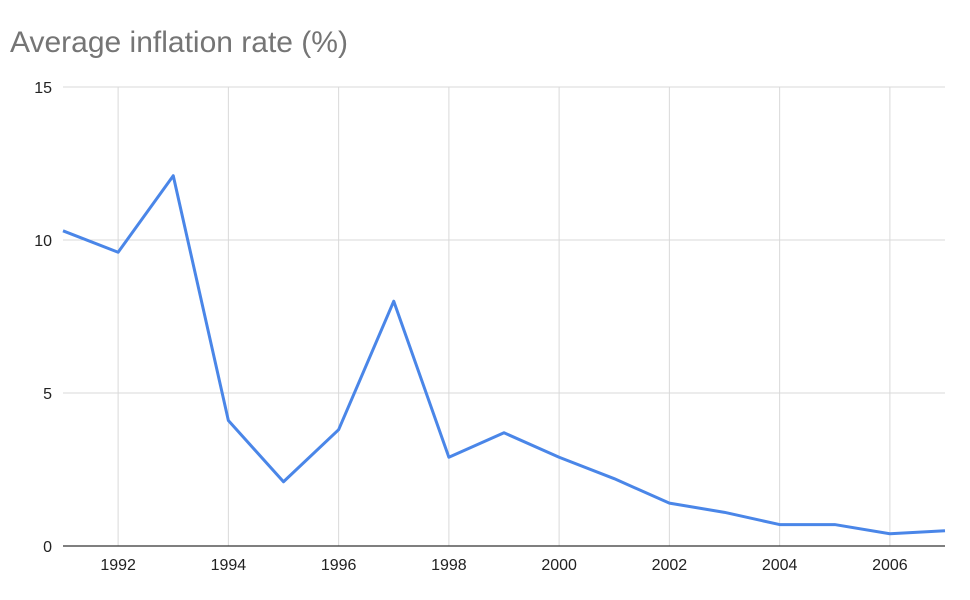  What do you see at coordinates (670, 565) in the screenshot?
I see `x-tick-label: 2002` at bounding box center [670, 565].